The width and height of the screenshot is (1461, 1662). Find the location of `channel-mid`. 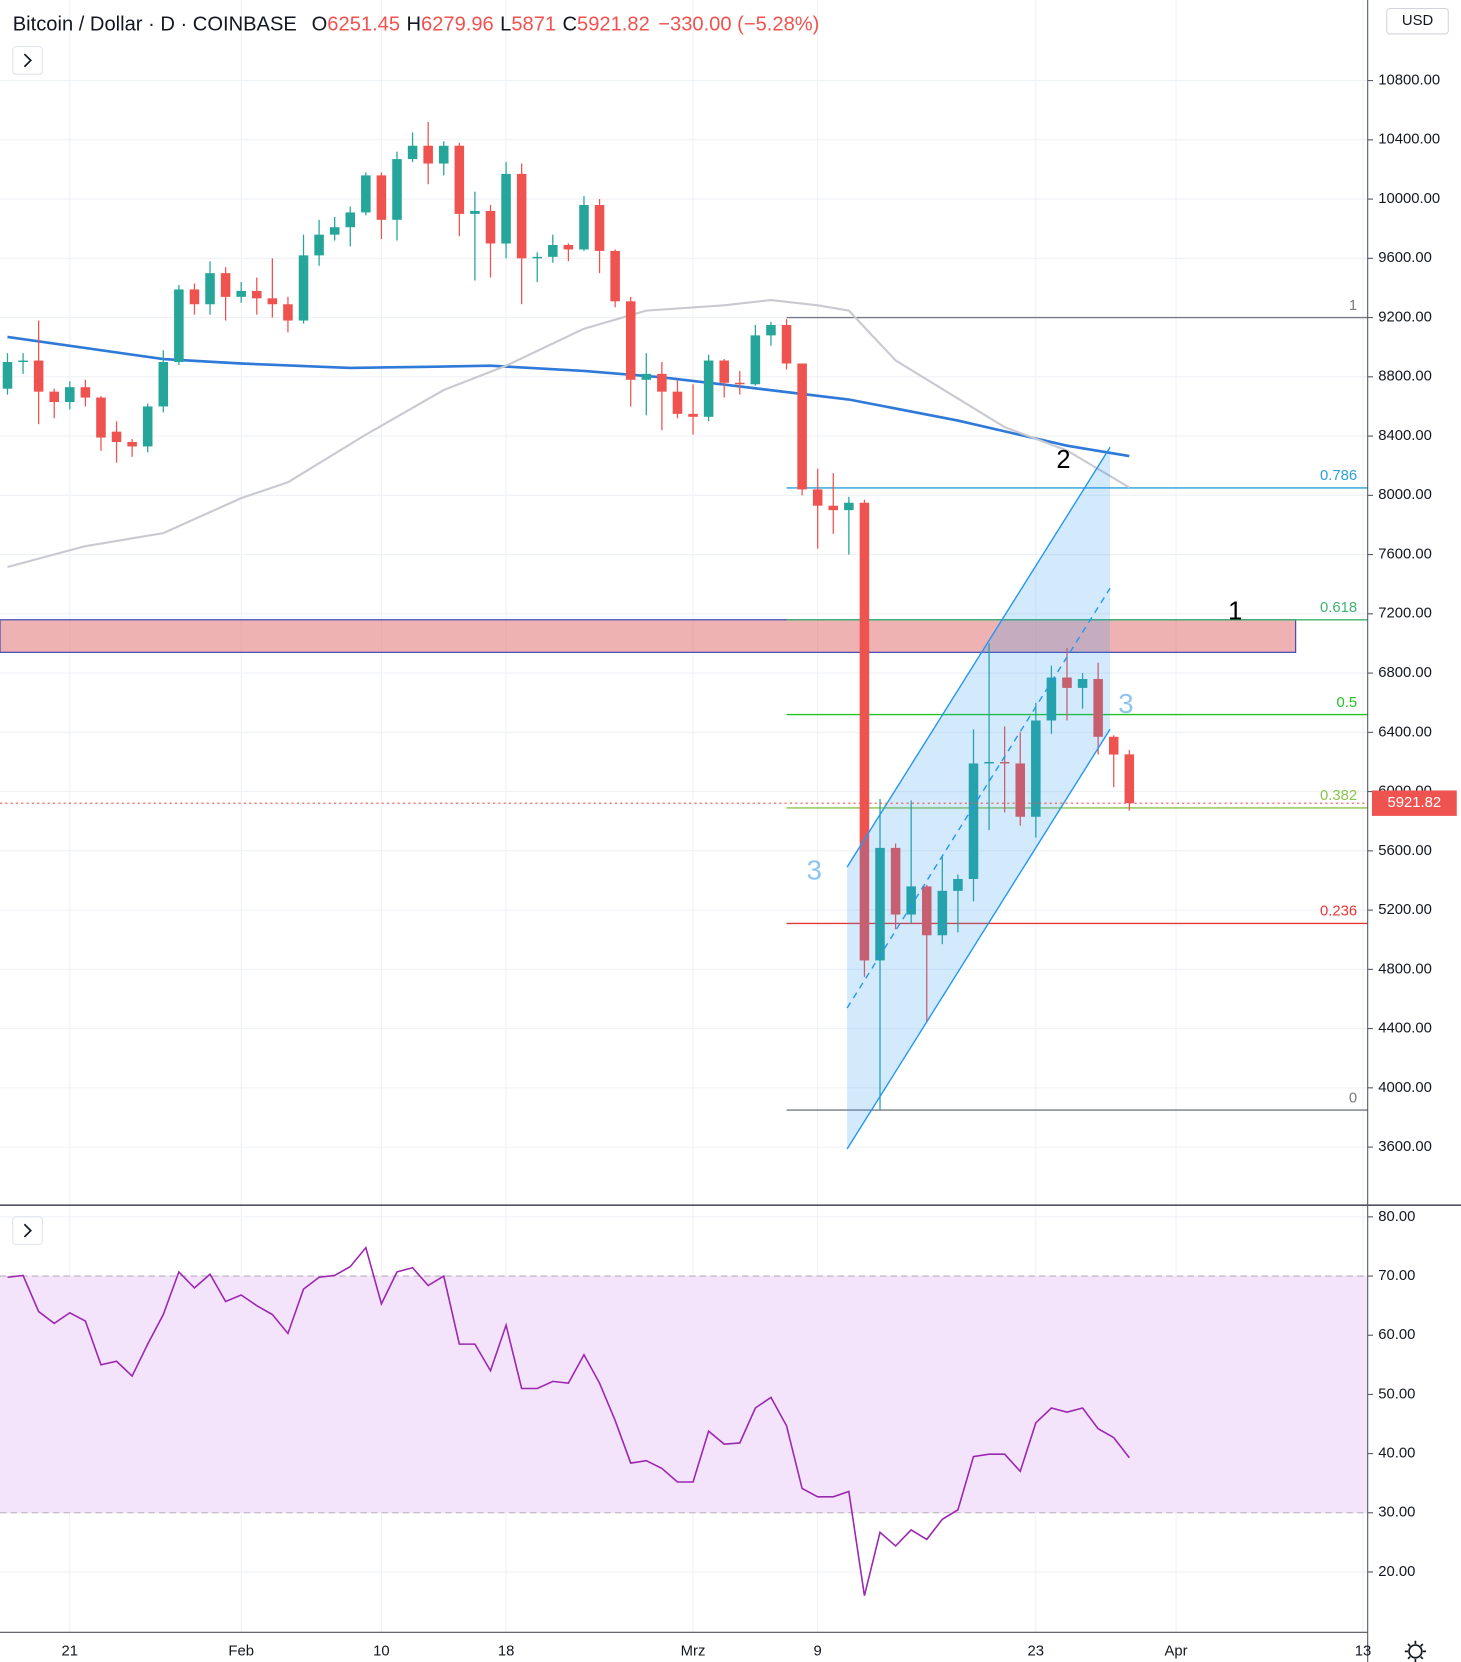

channel-mid is located at coordinates (978, 798).